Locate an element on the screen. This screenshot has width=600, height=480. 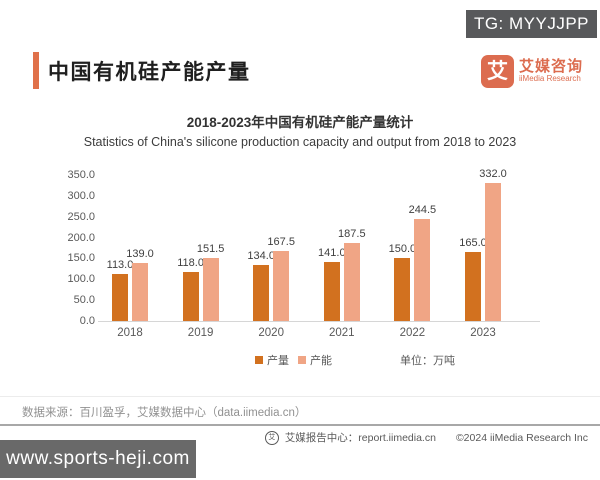
chart-title: 2018-2023年中国有机硅产能产量统计 is located at coordinates (300, 122).